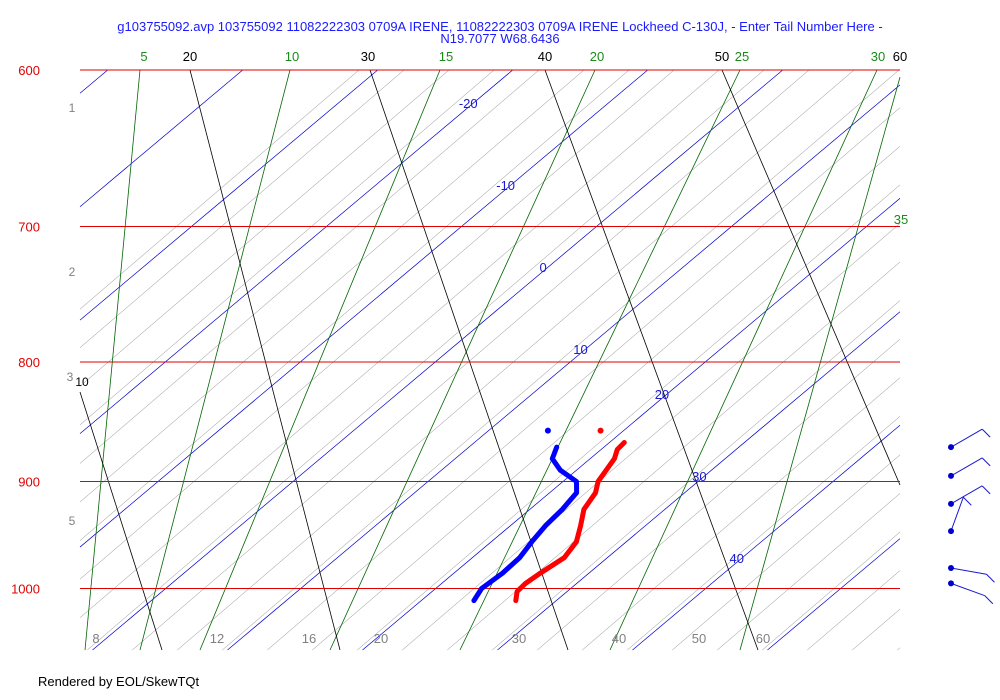 The image size is (1000, 700). What do you see at coordinates (547, 430) in the screenshot?
I see `dewpoint-point` at bounding box center [547, 430].